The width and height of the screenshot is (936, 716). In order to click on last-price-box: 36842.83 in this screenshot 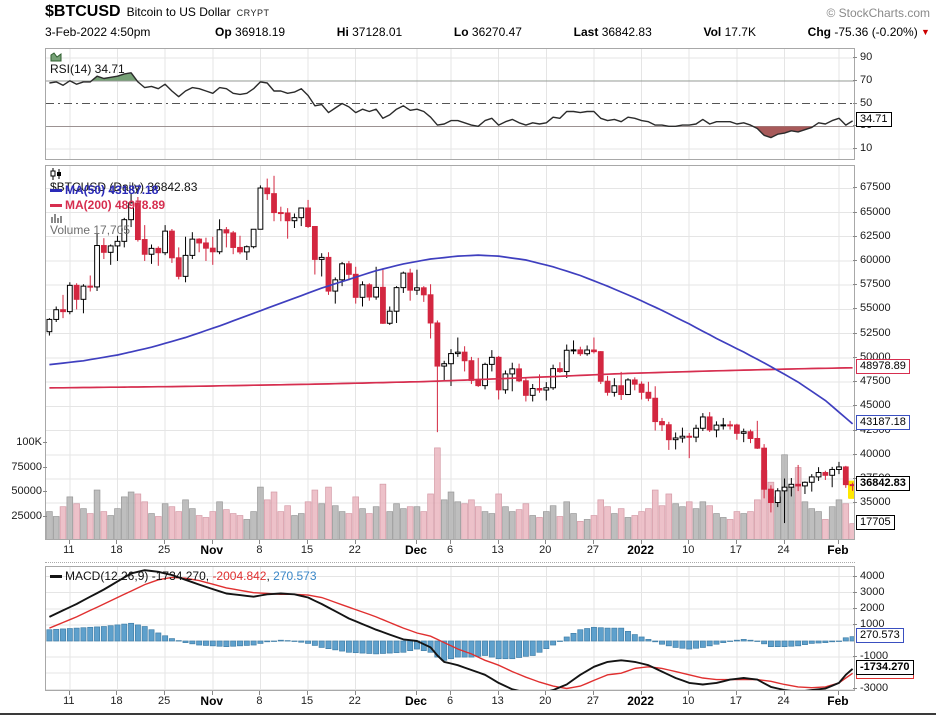, I will do `click(883, 484)`.